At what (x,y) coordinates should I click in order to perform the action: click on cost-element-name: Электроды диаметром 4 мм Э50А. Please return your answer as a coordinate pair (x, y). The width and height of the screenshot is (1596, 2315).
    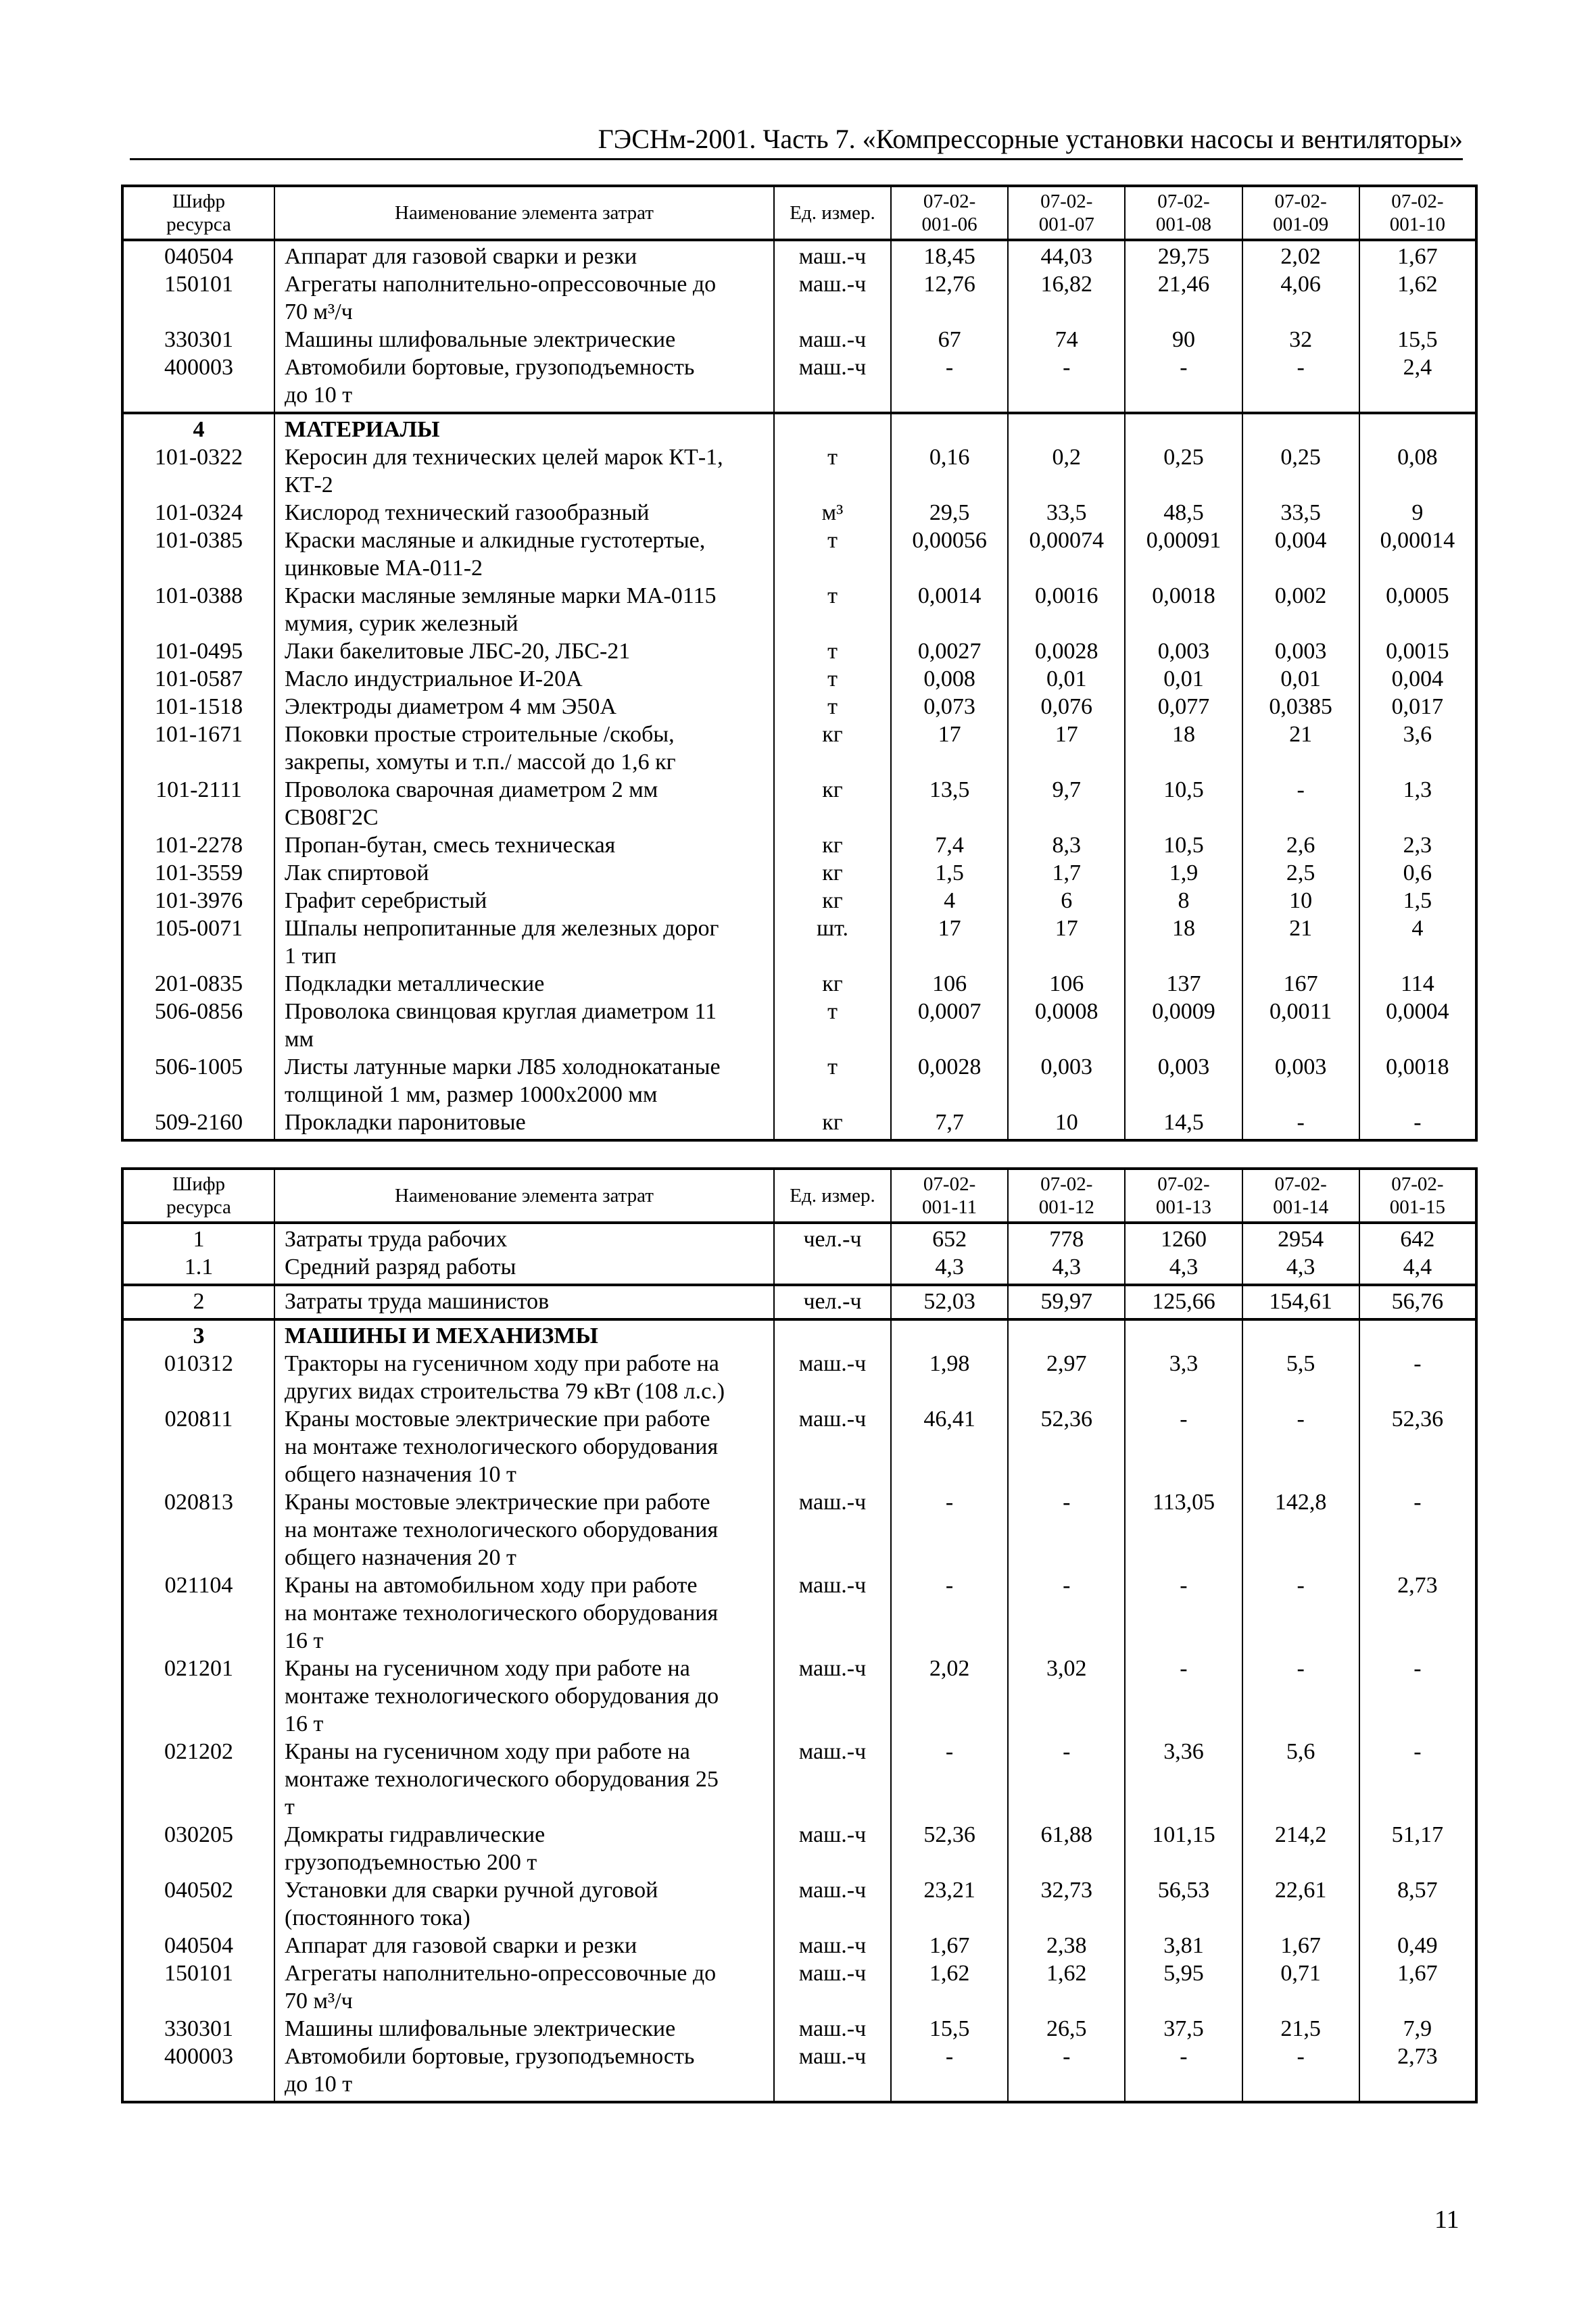
    Looking at the image, I should click on (524, 707).